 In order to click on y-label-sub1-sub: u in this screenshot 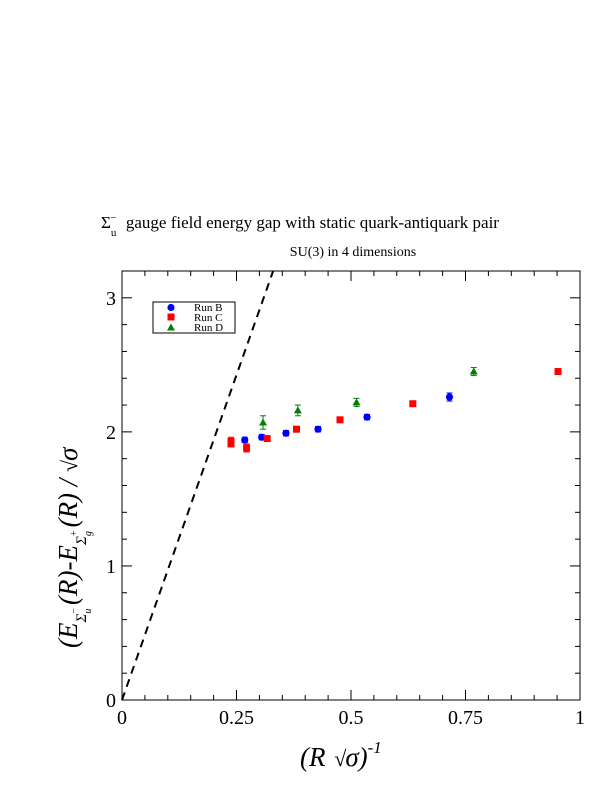, I will do `click(88, 611)`.